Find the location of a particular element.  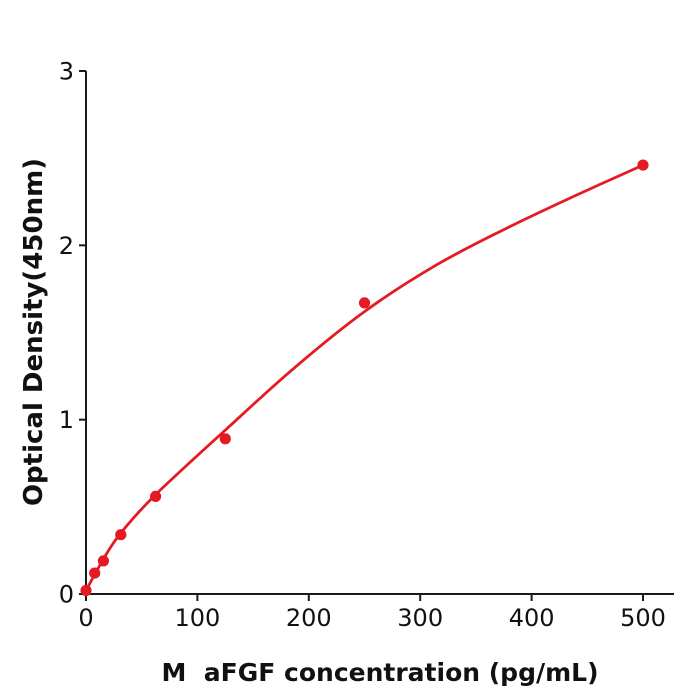

x-axis-ticks: 0 100 200 300 400 500 is located at coordinates (372, 613).